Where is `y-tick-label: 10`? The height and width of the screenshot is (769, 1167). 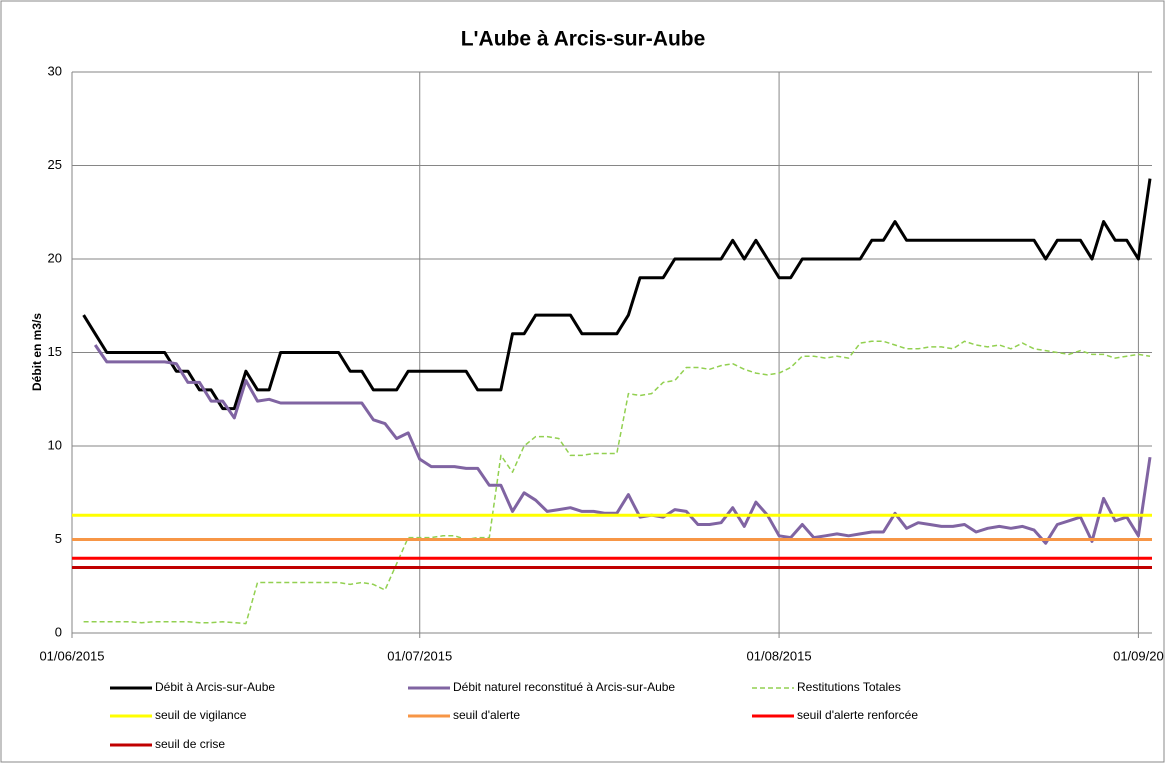 y-tick-label: 10 is located at coordinates (55, 444).